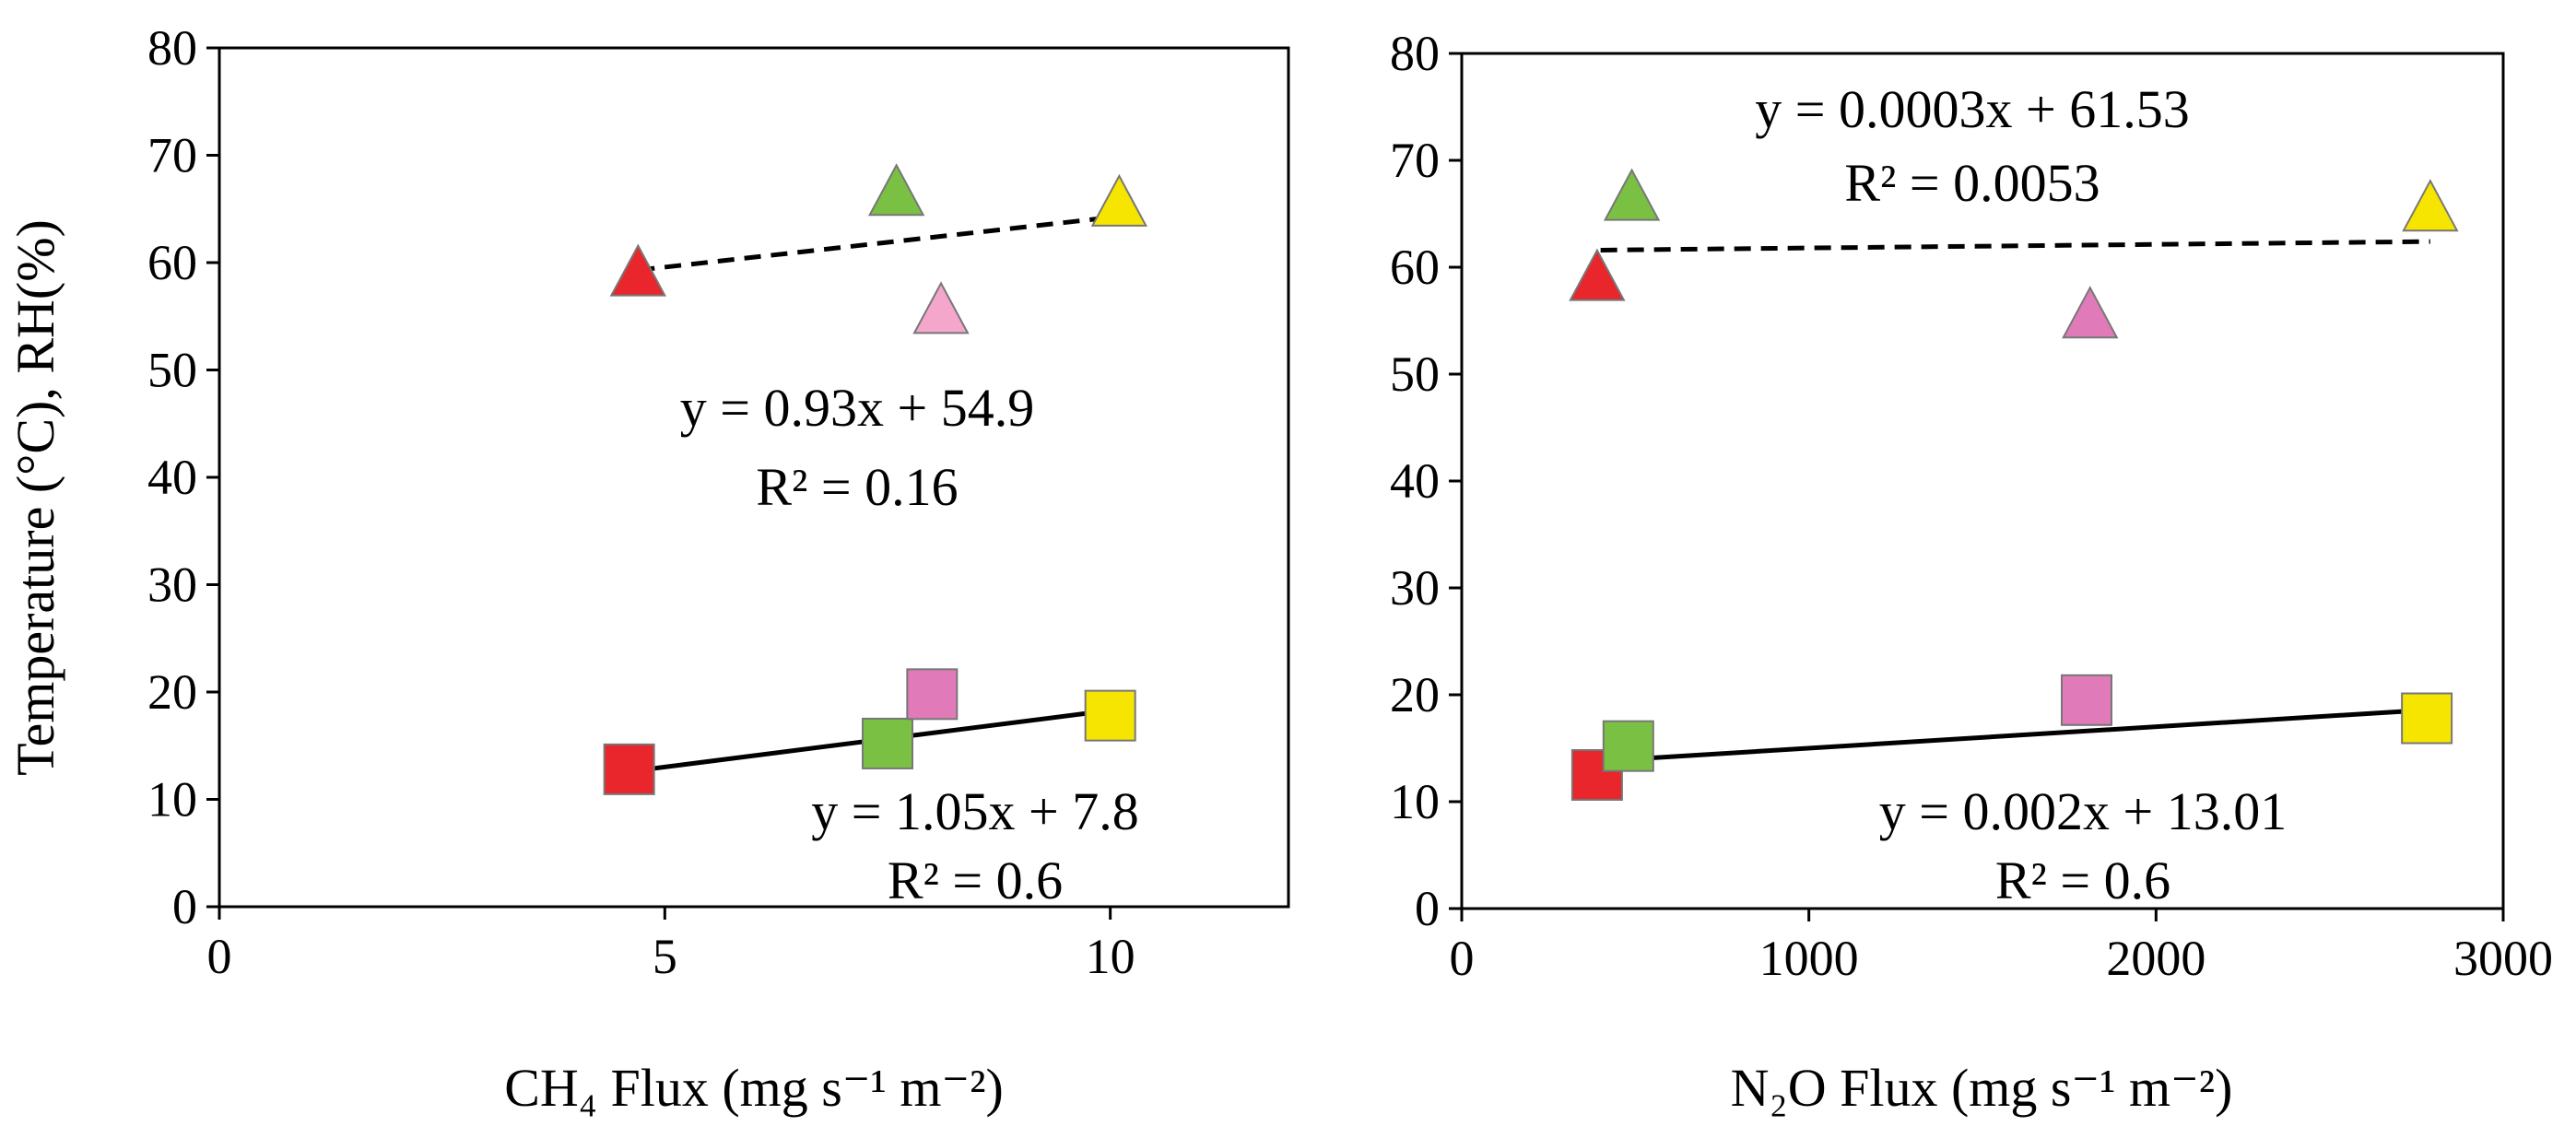  What do you see at coordinates (2016, 736) in the screenshot?
I see `temperature-trendline` at bounding box center [2016, 736].